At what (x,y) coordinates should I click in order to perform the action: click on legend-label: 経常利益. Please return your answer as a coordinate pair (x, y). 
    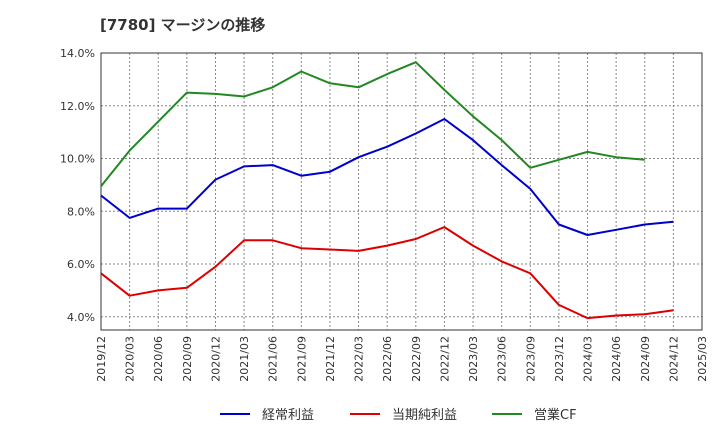
    Looking at the image, I should click on (288, 415).